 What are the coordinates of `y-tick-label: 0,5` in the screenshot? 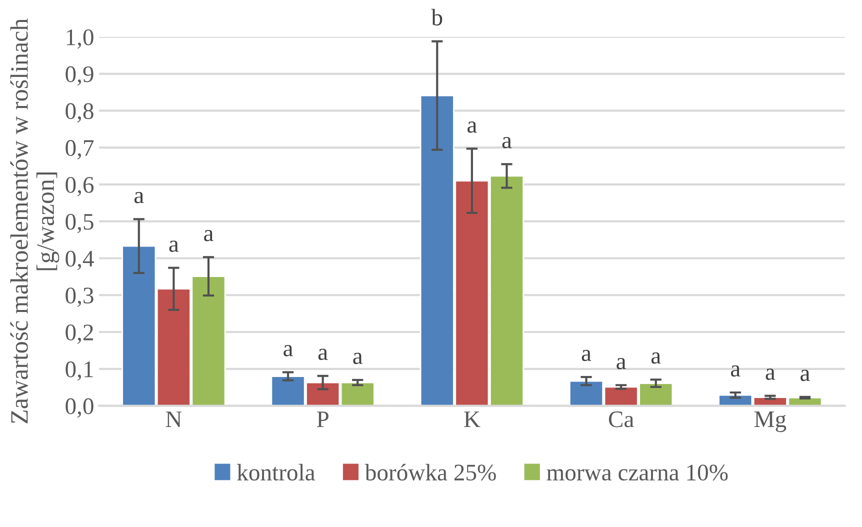 It's located at (80, 224).